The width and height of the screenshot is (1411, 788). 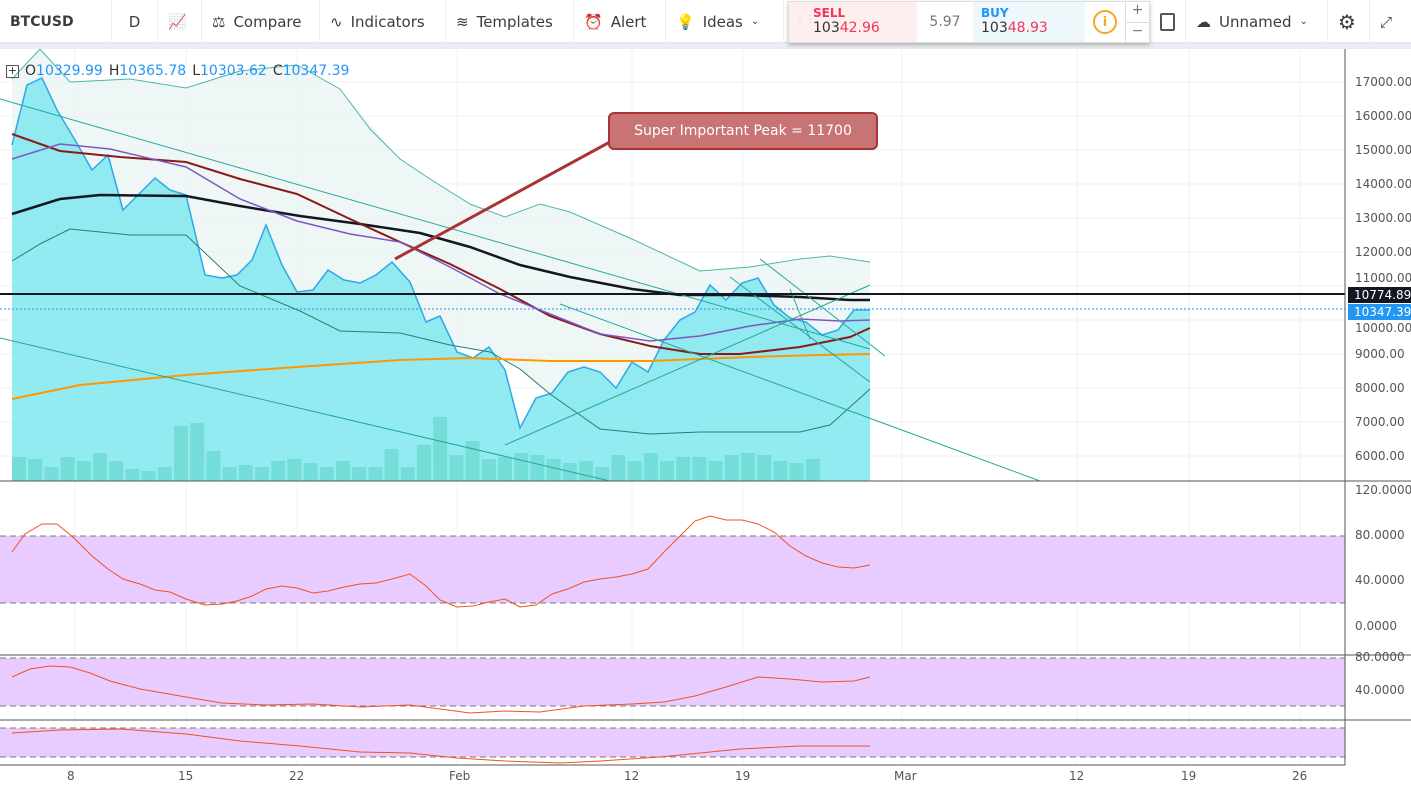 What do you see at coordinates (805, 19) in the screenshot?
I see `drag-handle: ⋮⋮` at bounding box center [805, 19].